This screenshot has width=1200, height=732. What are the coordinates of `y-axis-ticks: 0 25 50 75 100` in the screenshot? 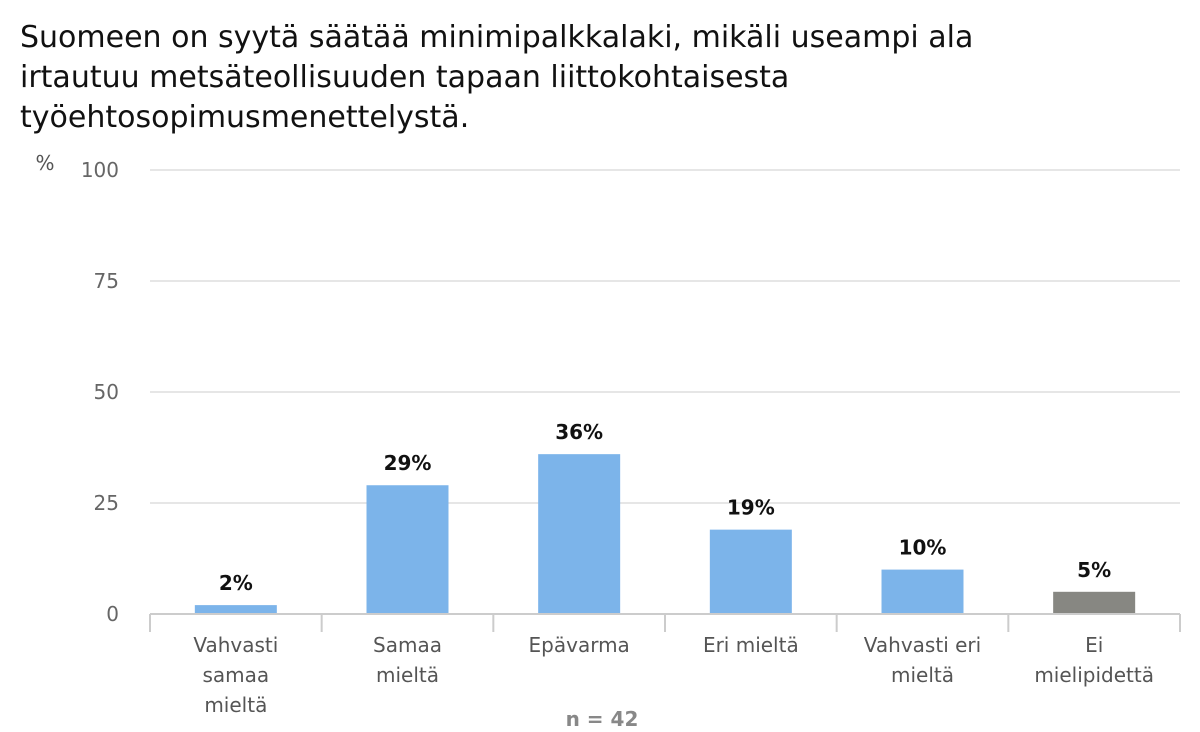 It's located at (100, 392).